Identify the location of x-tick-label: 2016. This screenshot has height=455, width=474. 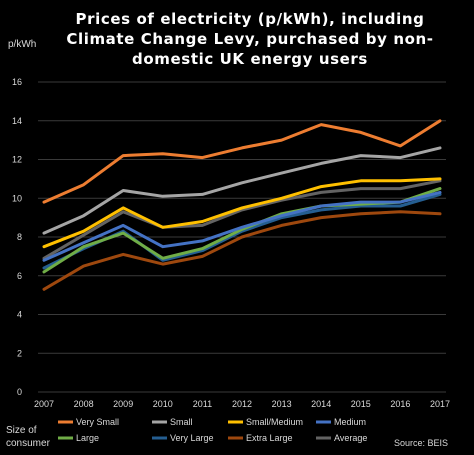
(400, 404).